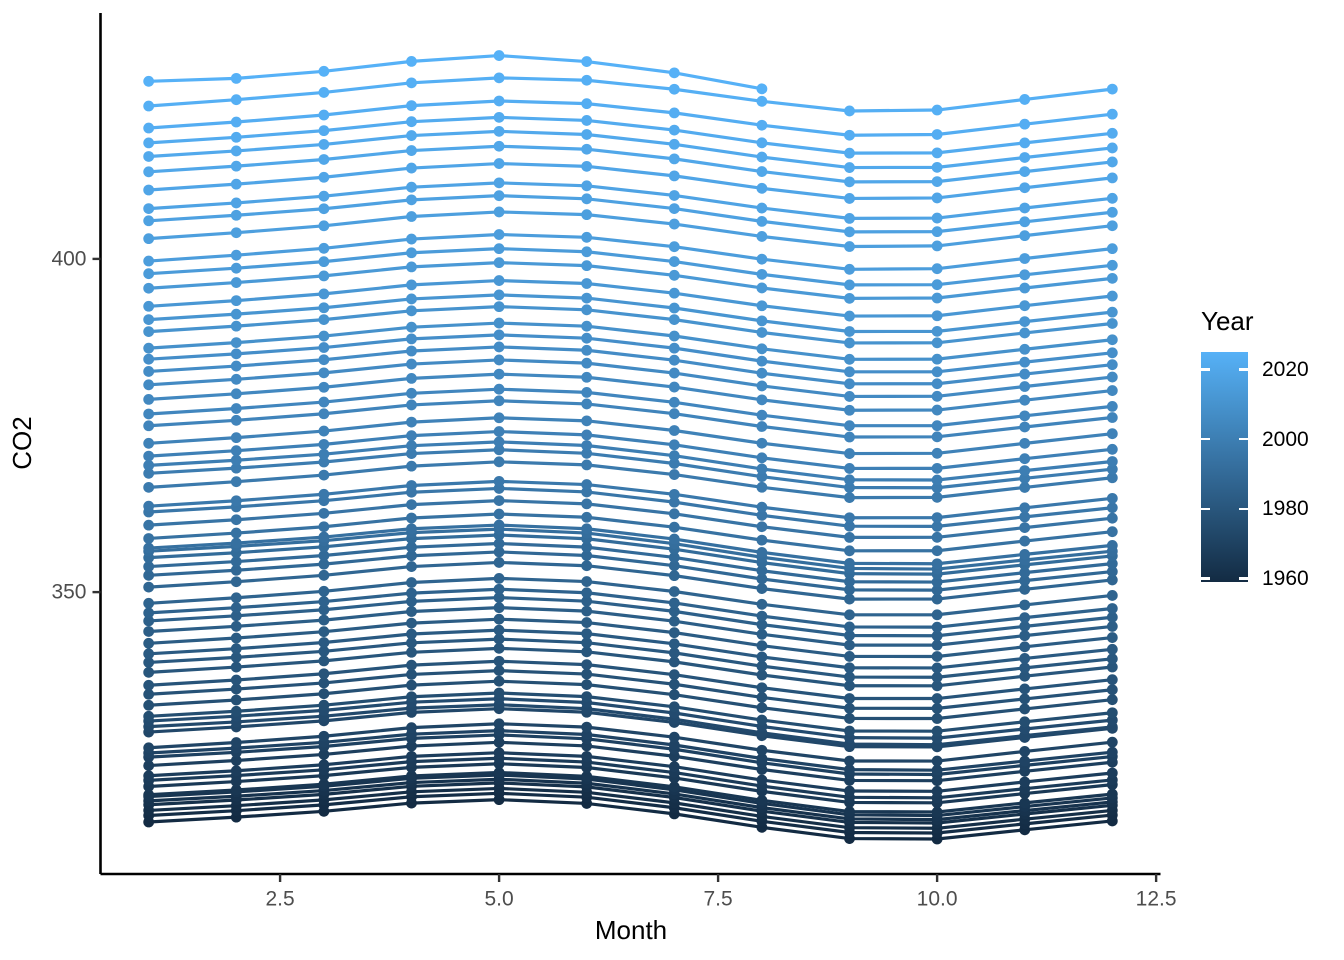 This screenshot has height=960, width=1344. I want to click on co2-line-2007, so click(630, 365).